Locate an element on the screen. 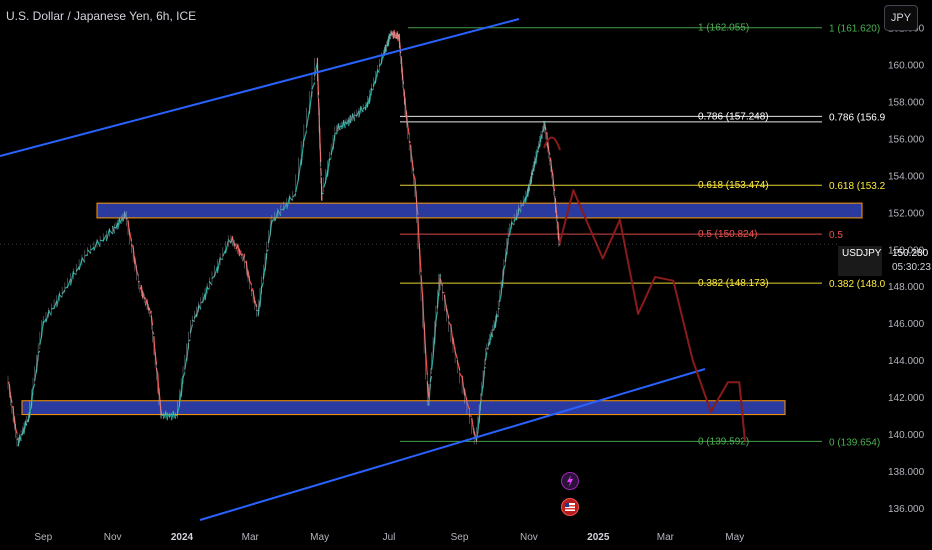  x-tick-label: 2024 is located at coordinates (182, 537).